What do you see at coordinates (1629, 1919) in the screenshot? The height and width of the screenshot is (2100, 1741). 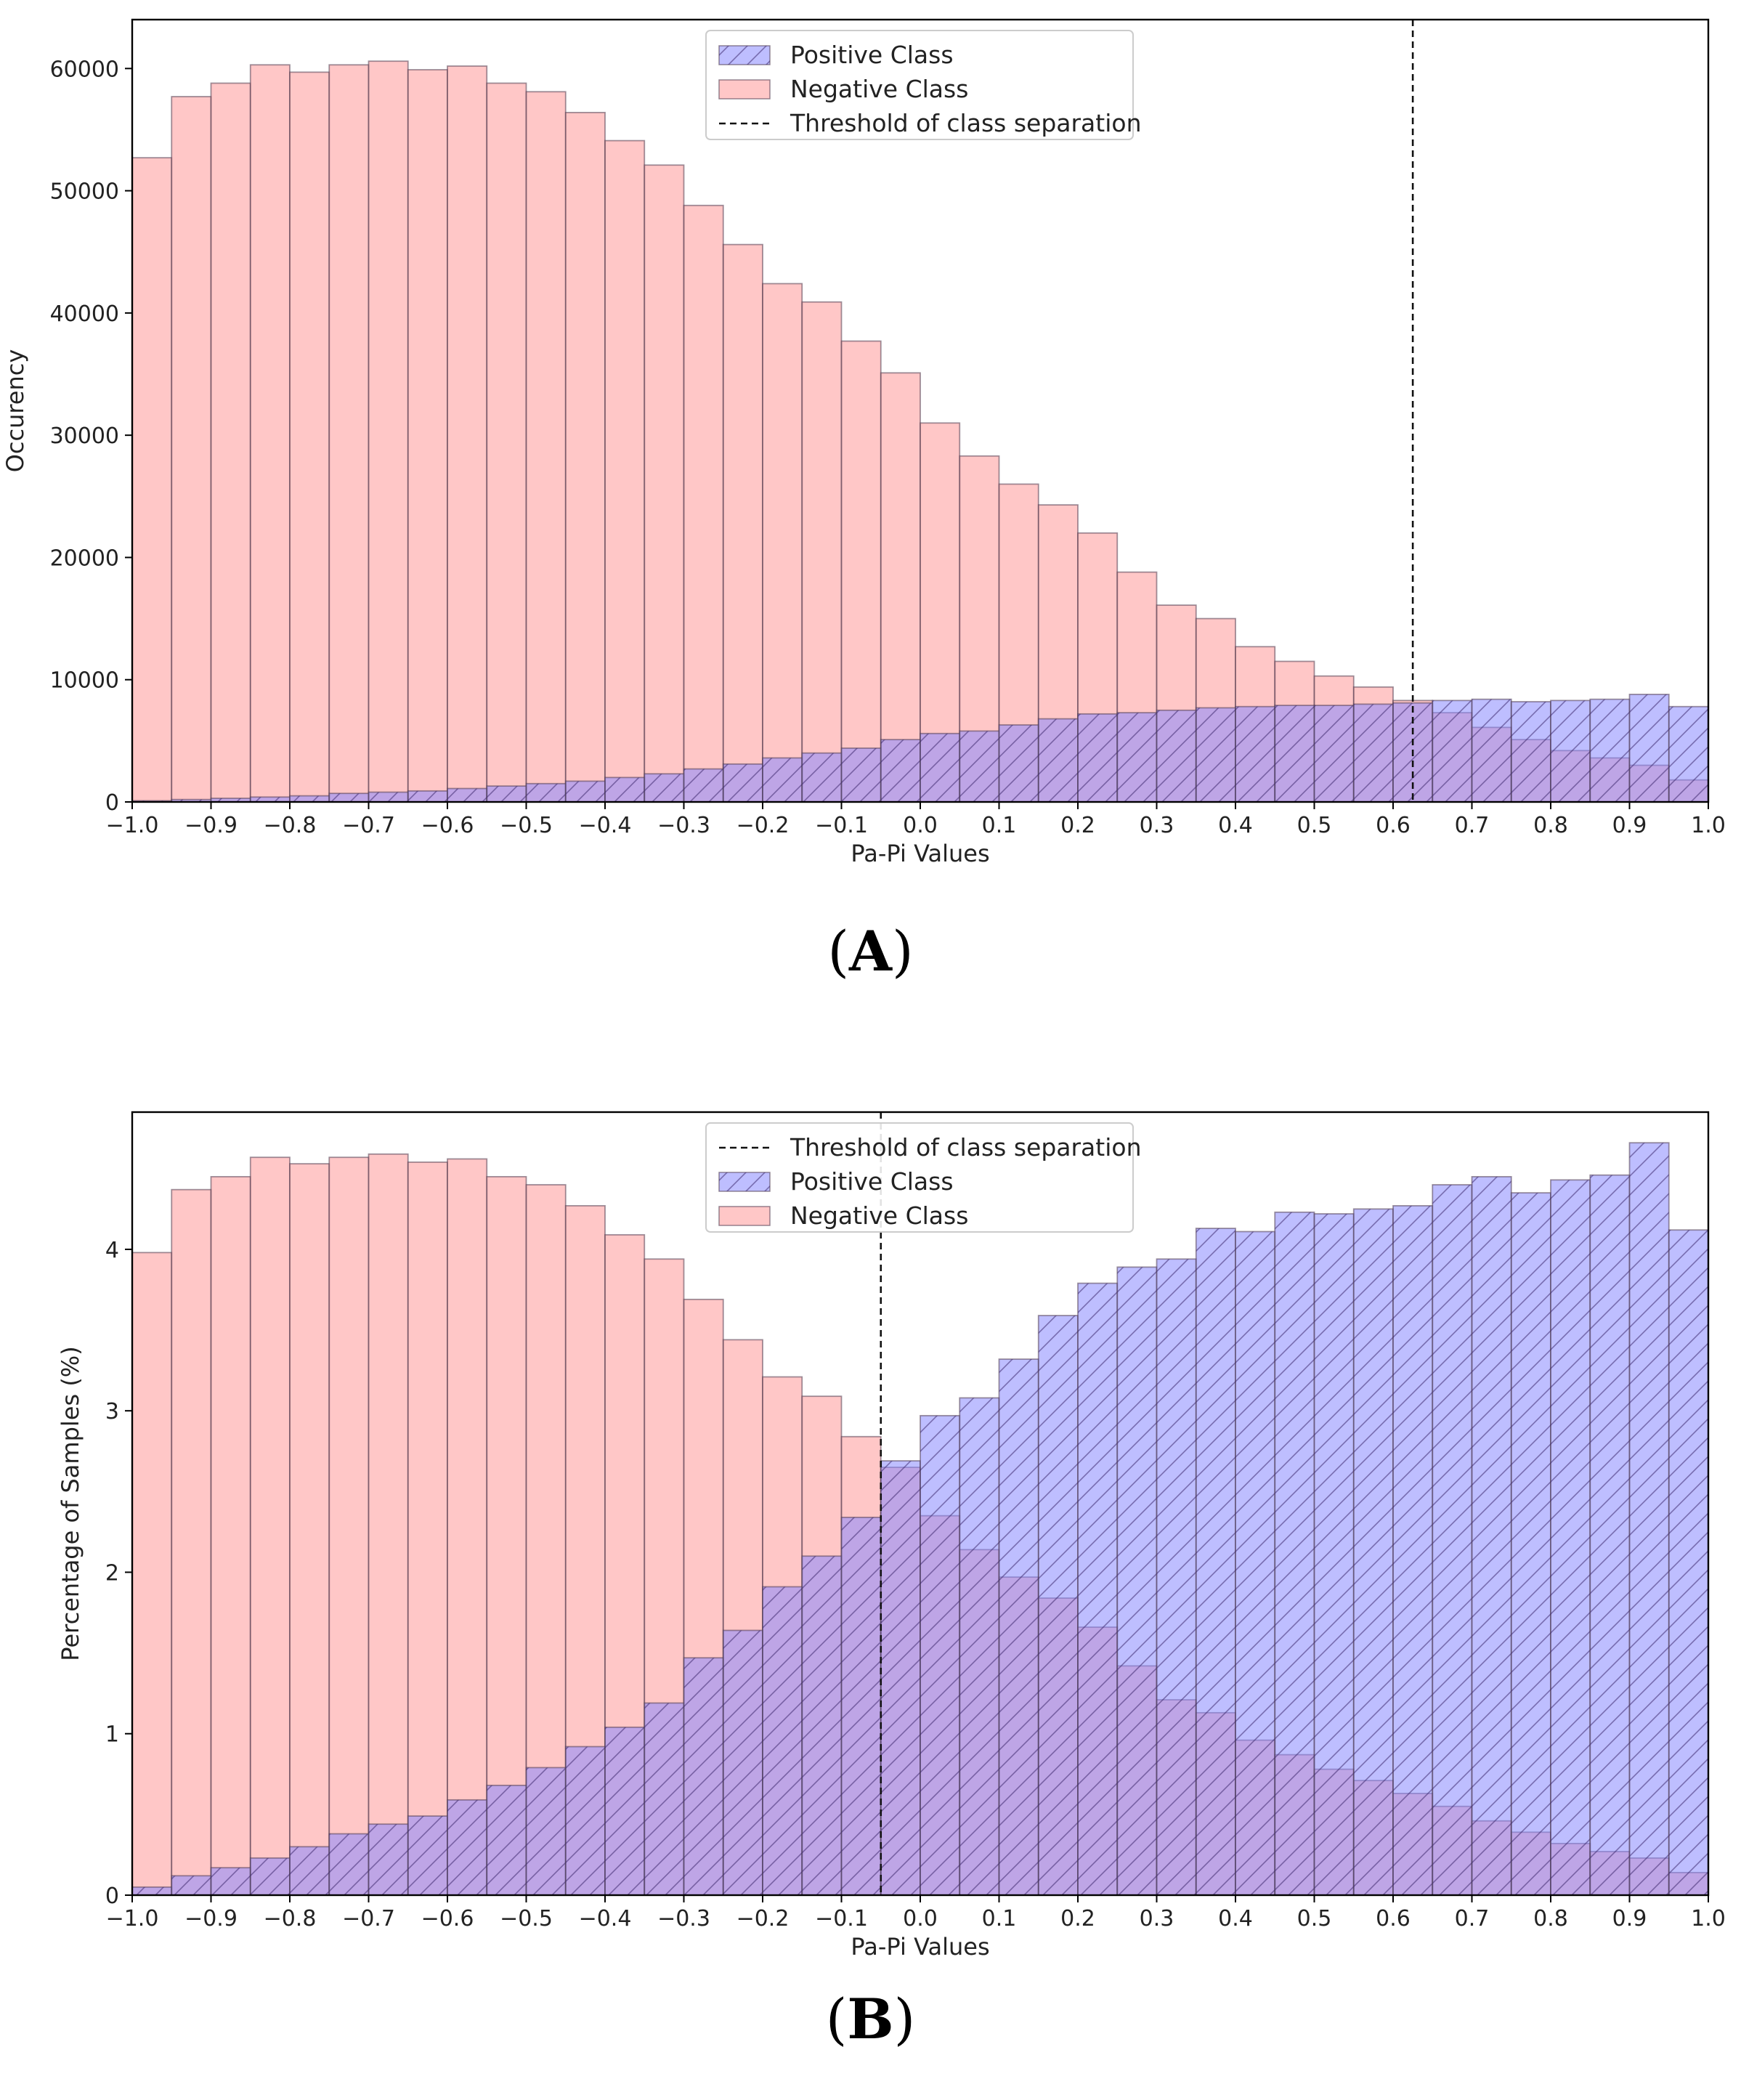 I see `x-tick-label: 0.9` at bounding box center [1629, 1919].